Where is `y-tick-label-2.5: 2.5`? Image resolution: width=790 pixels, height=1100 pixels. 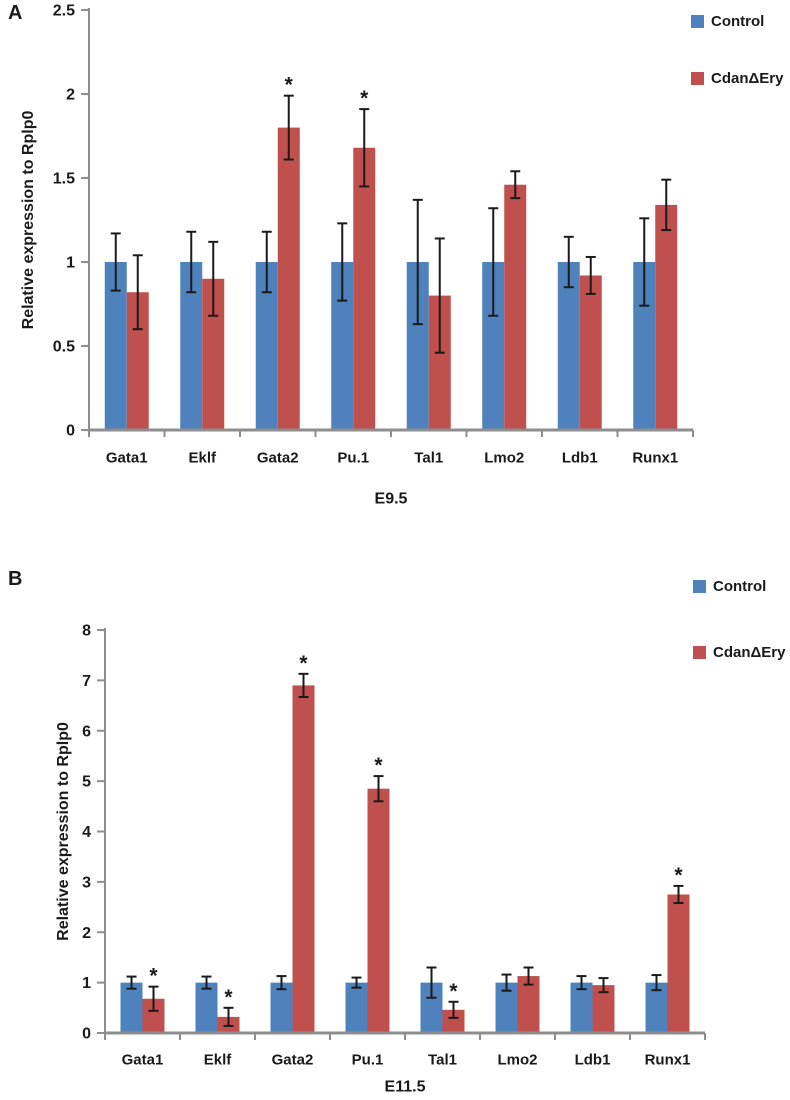 y-tick-label-2.5: 2.5 is located at coordinates (64, 11).